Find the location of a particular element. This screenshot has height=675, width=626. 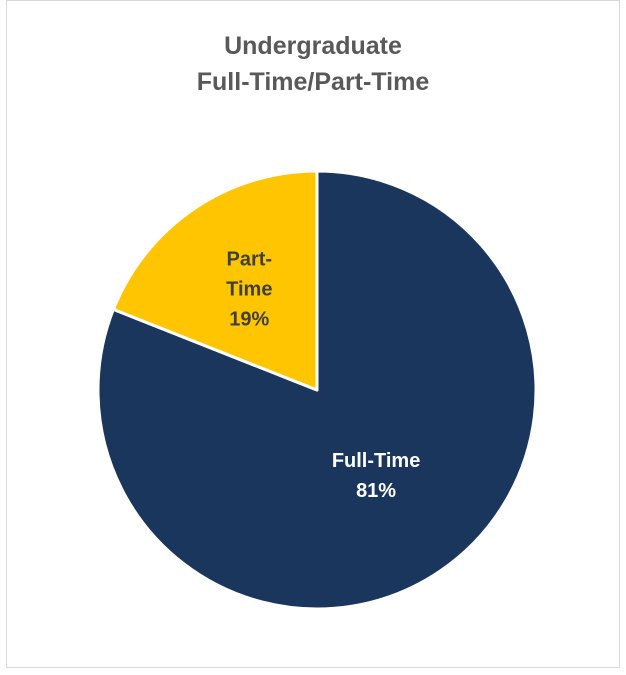

slice-label-0-line-0: Full-Time is located at coordinates (376, 461).